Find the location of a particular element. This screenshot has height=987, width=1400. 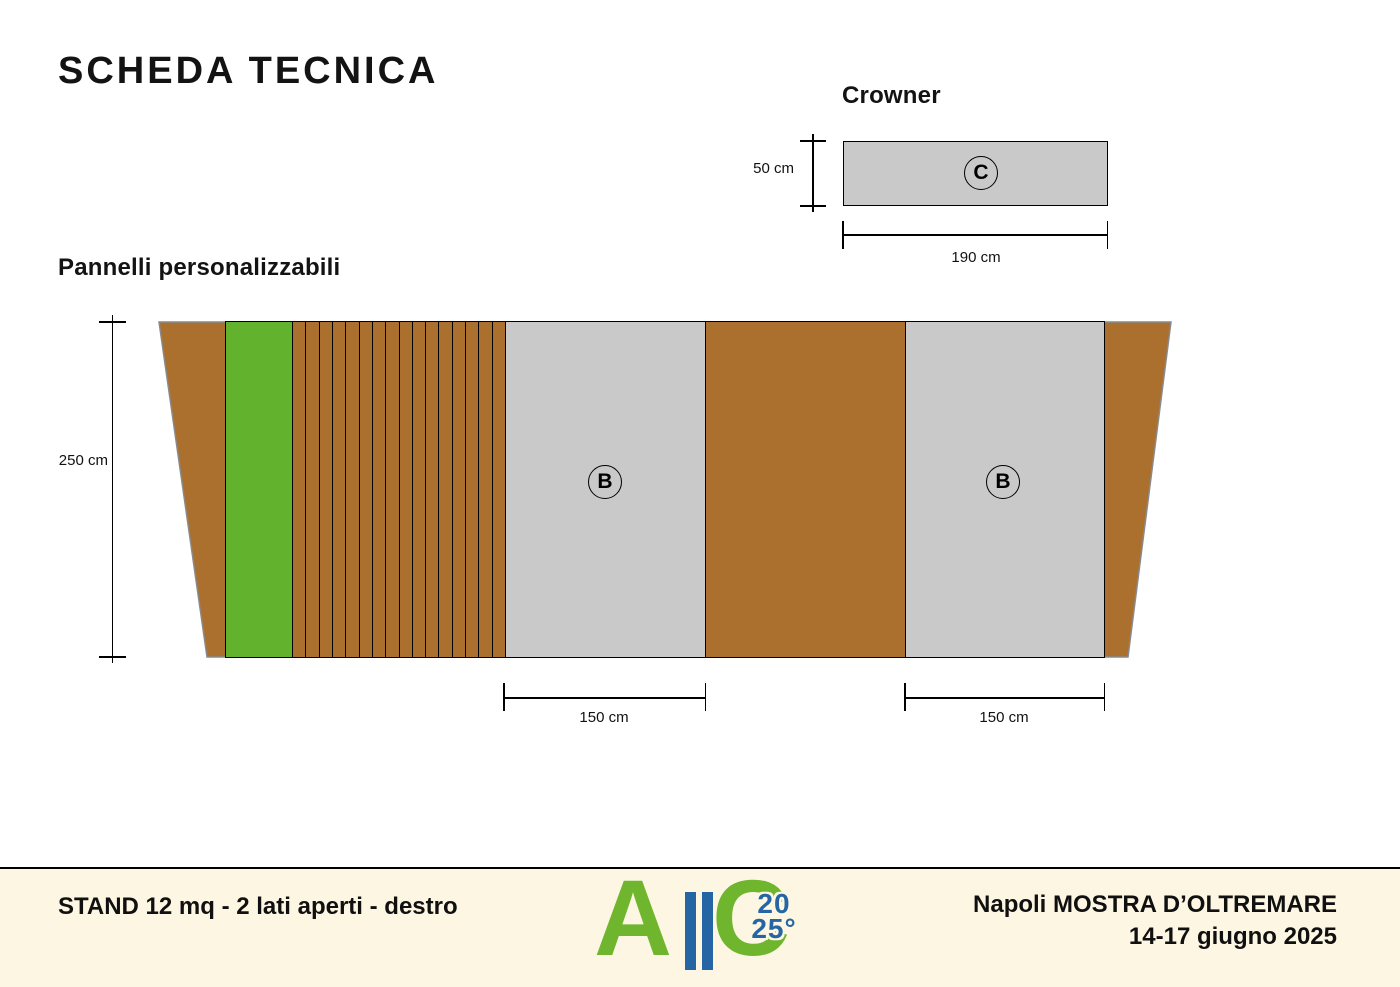

logo-year-bottom: 25° is located at coordinates (774, 928).